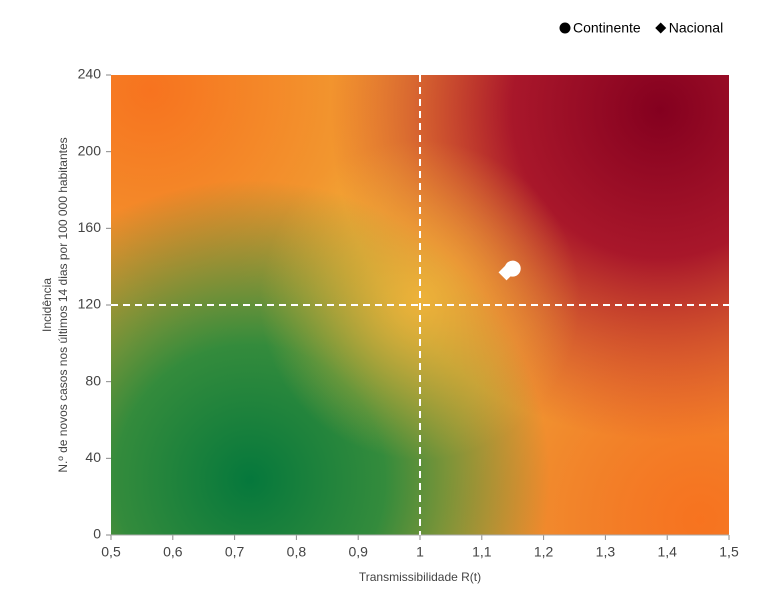  What do you see at coordinates (235, 552) in the screenshot?
I see `x-tick-label: 0,7` at bounding box center [235, 552].